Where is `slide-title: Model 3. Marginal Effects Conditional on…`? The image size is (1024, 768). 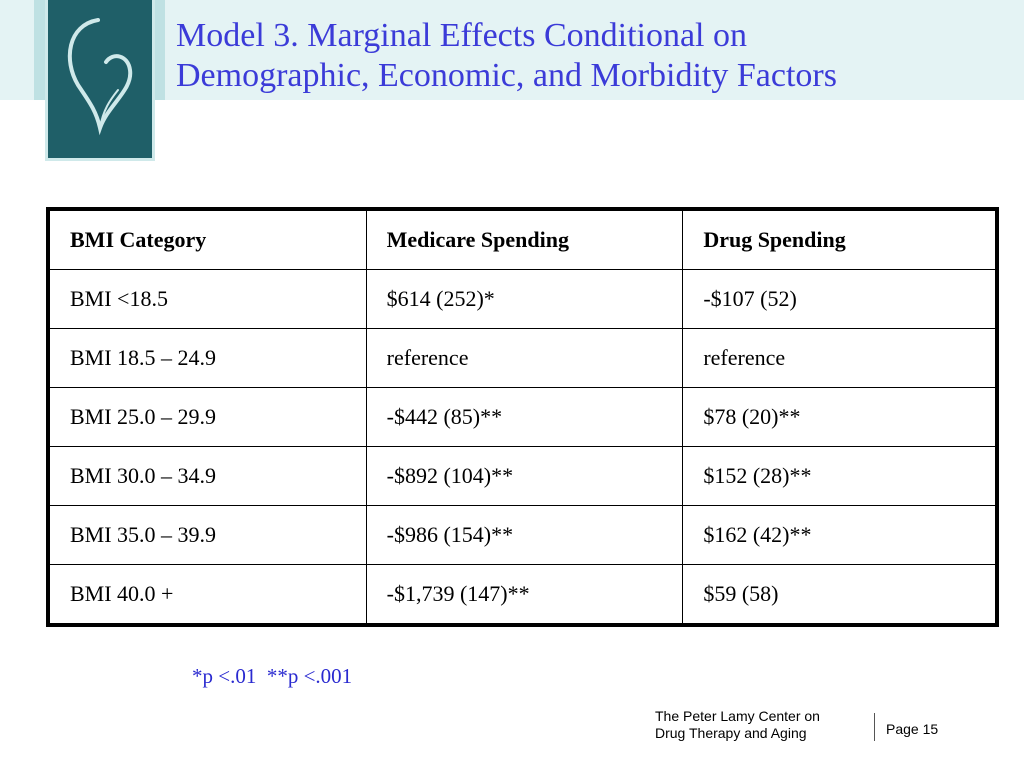
slide-title: Model 3. Marginal Effects Conditional on… is located at coordinates (586, 56).